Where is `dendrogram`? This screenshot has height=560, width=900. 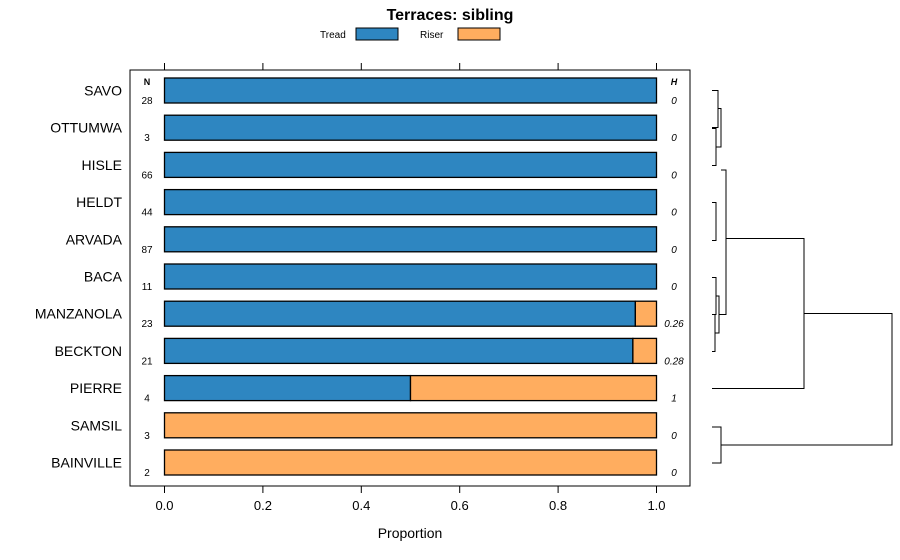 dendrogram is located at coordinates (802, 277).